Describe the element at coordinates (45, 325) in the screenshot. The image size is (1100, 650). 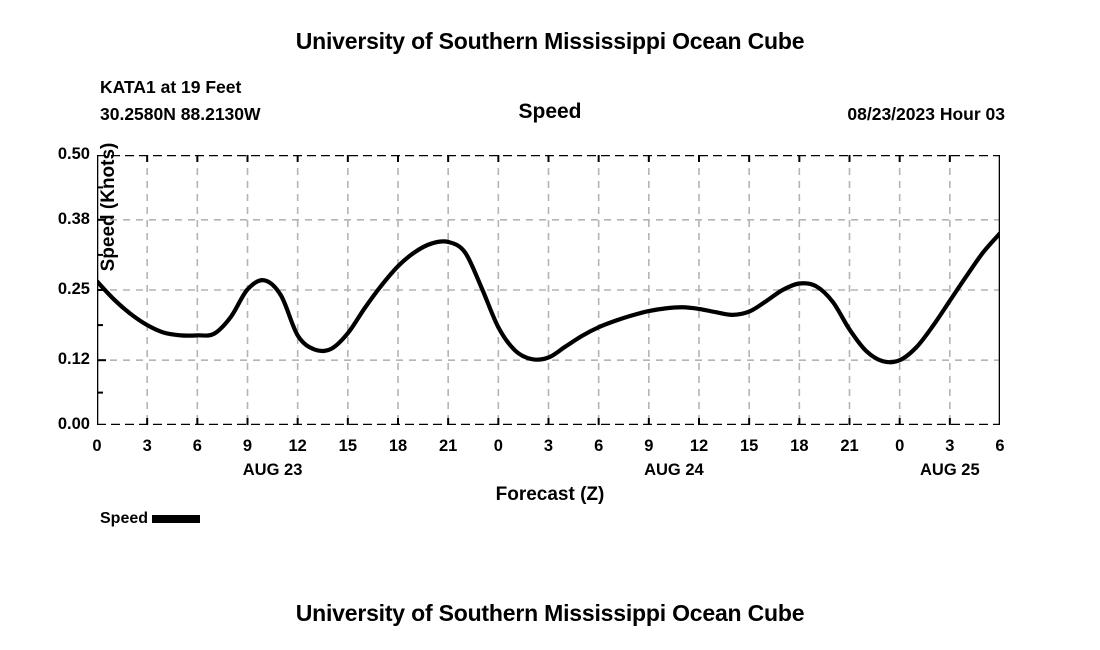
I see `y-axis-tick-container: 0.00 0.12 0.25 0.38 0.50` at that location.